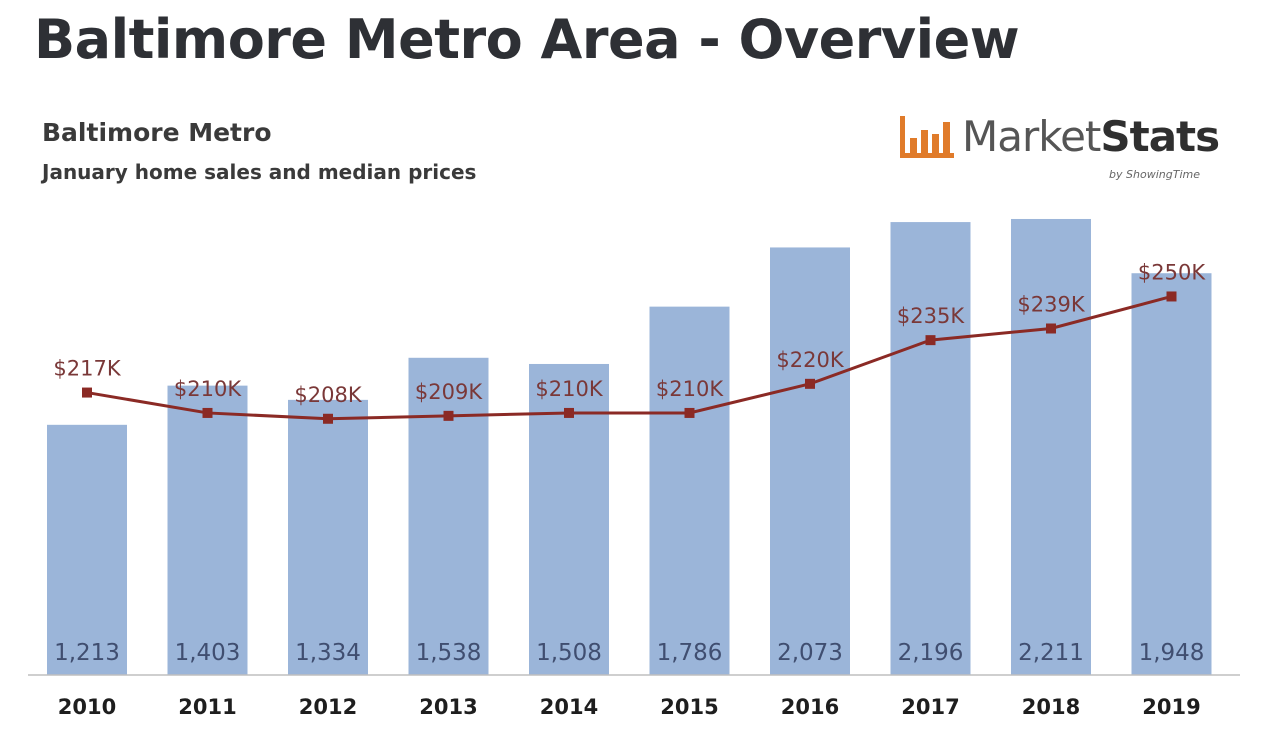 The width and height of the screenshot is (1272, 750). I want to click on bar-label-2013: 1,538, so click(449, 653).